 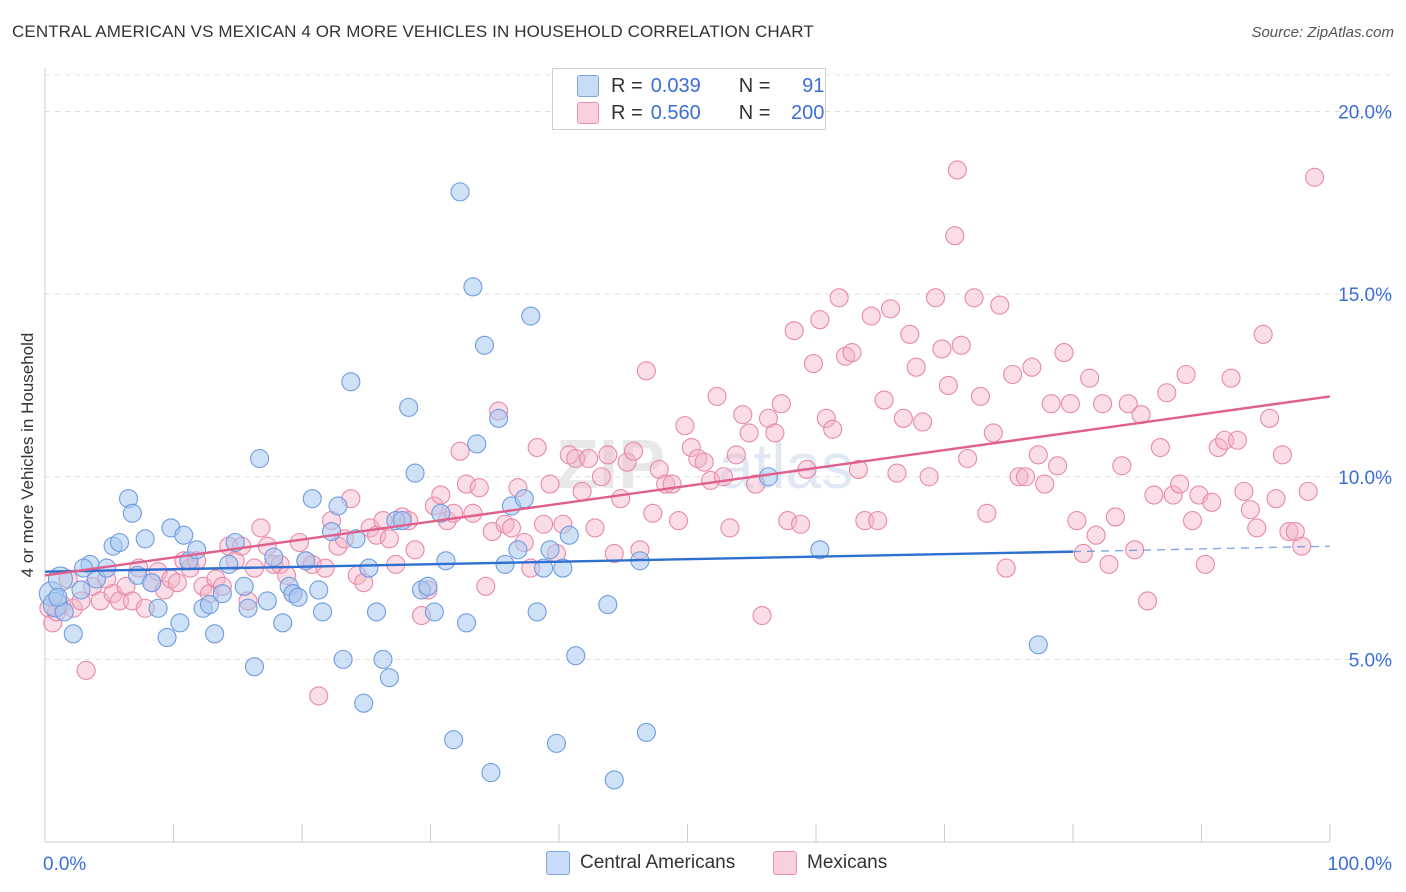 What do you see at coordinates (1365, 295) in the screenshot?
I see `y-tick-label: 15.0%` at bounding box center [1365, 295].